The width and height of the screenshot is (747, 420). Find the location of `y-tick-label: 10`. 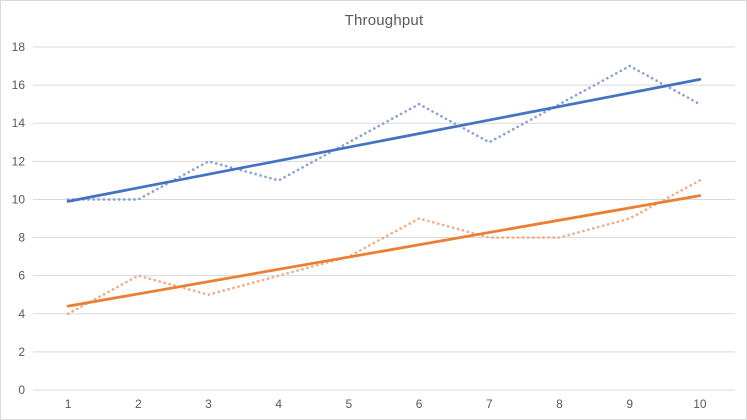

y-tick-label: 10 is located at coordinates (19, 199).